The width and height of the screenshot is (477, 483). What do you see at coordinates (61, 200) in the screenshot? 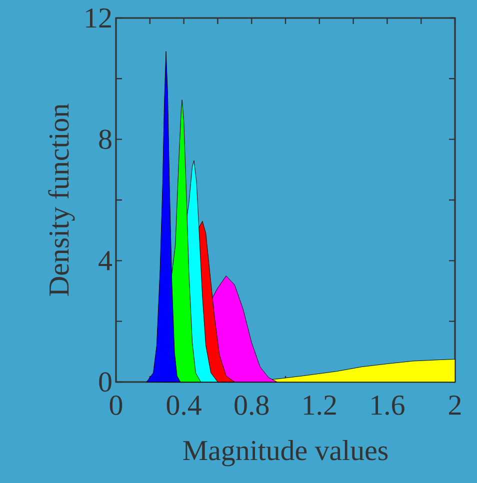
I see `y-axis-title: Density function` at bounding box center [61, 200].